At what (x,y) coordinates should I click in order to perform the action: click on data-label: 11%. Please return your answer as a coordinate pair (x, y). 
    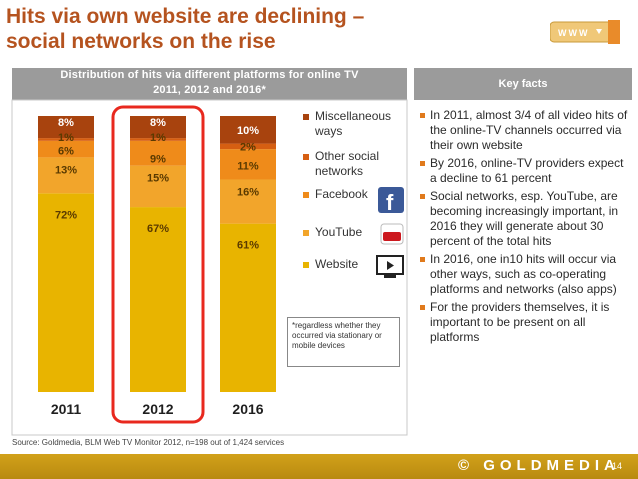
    Looking at the image, I should click on (248, 166).